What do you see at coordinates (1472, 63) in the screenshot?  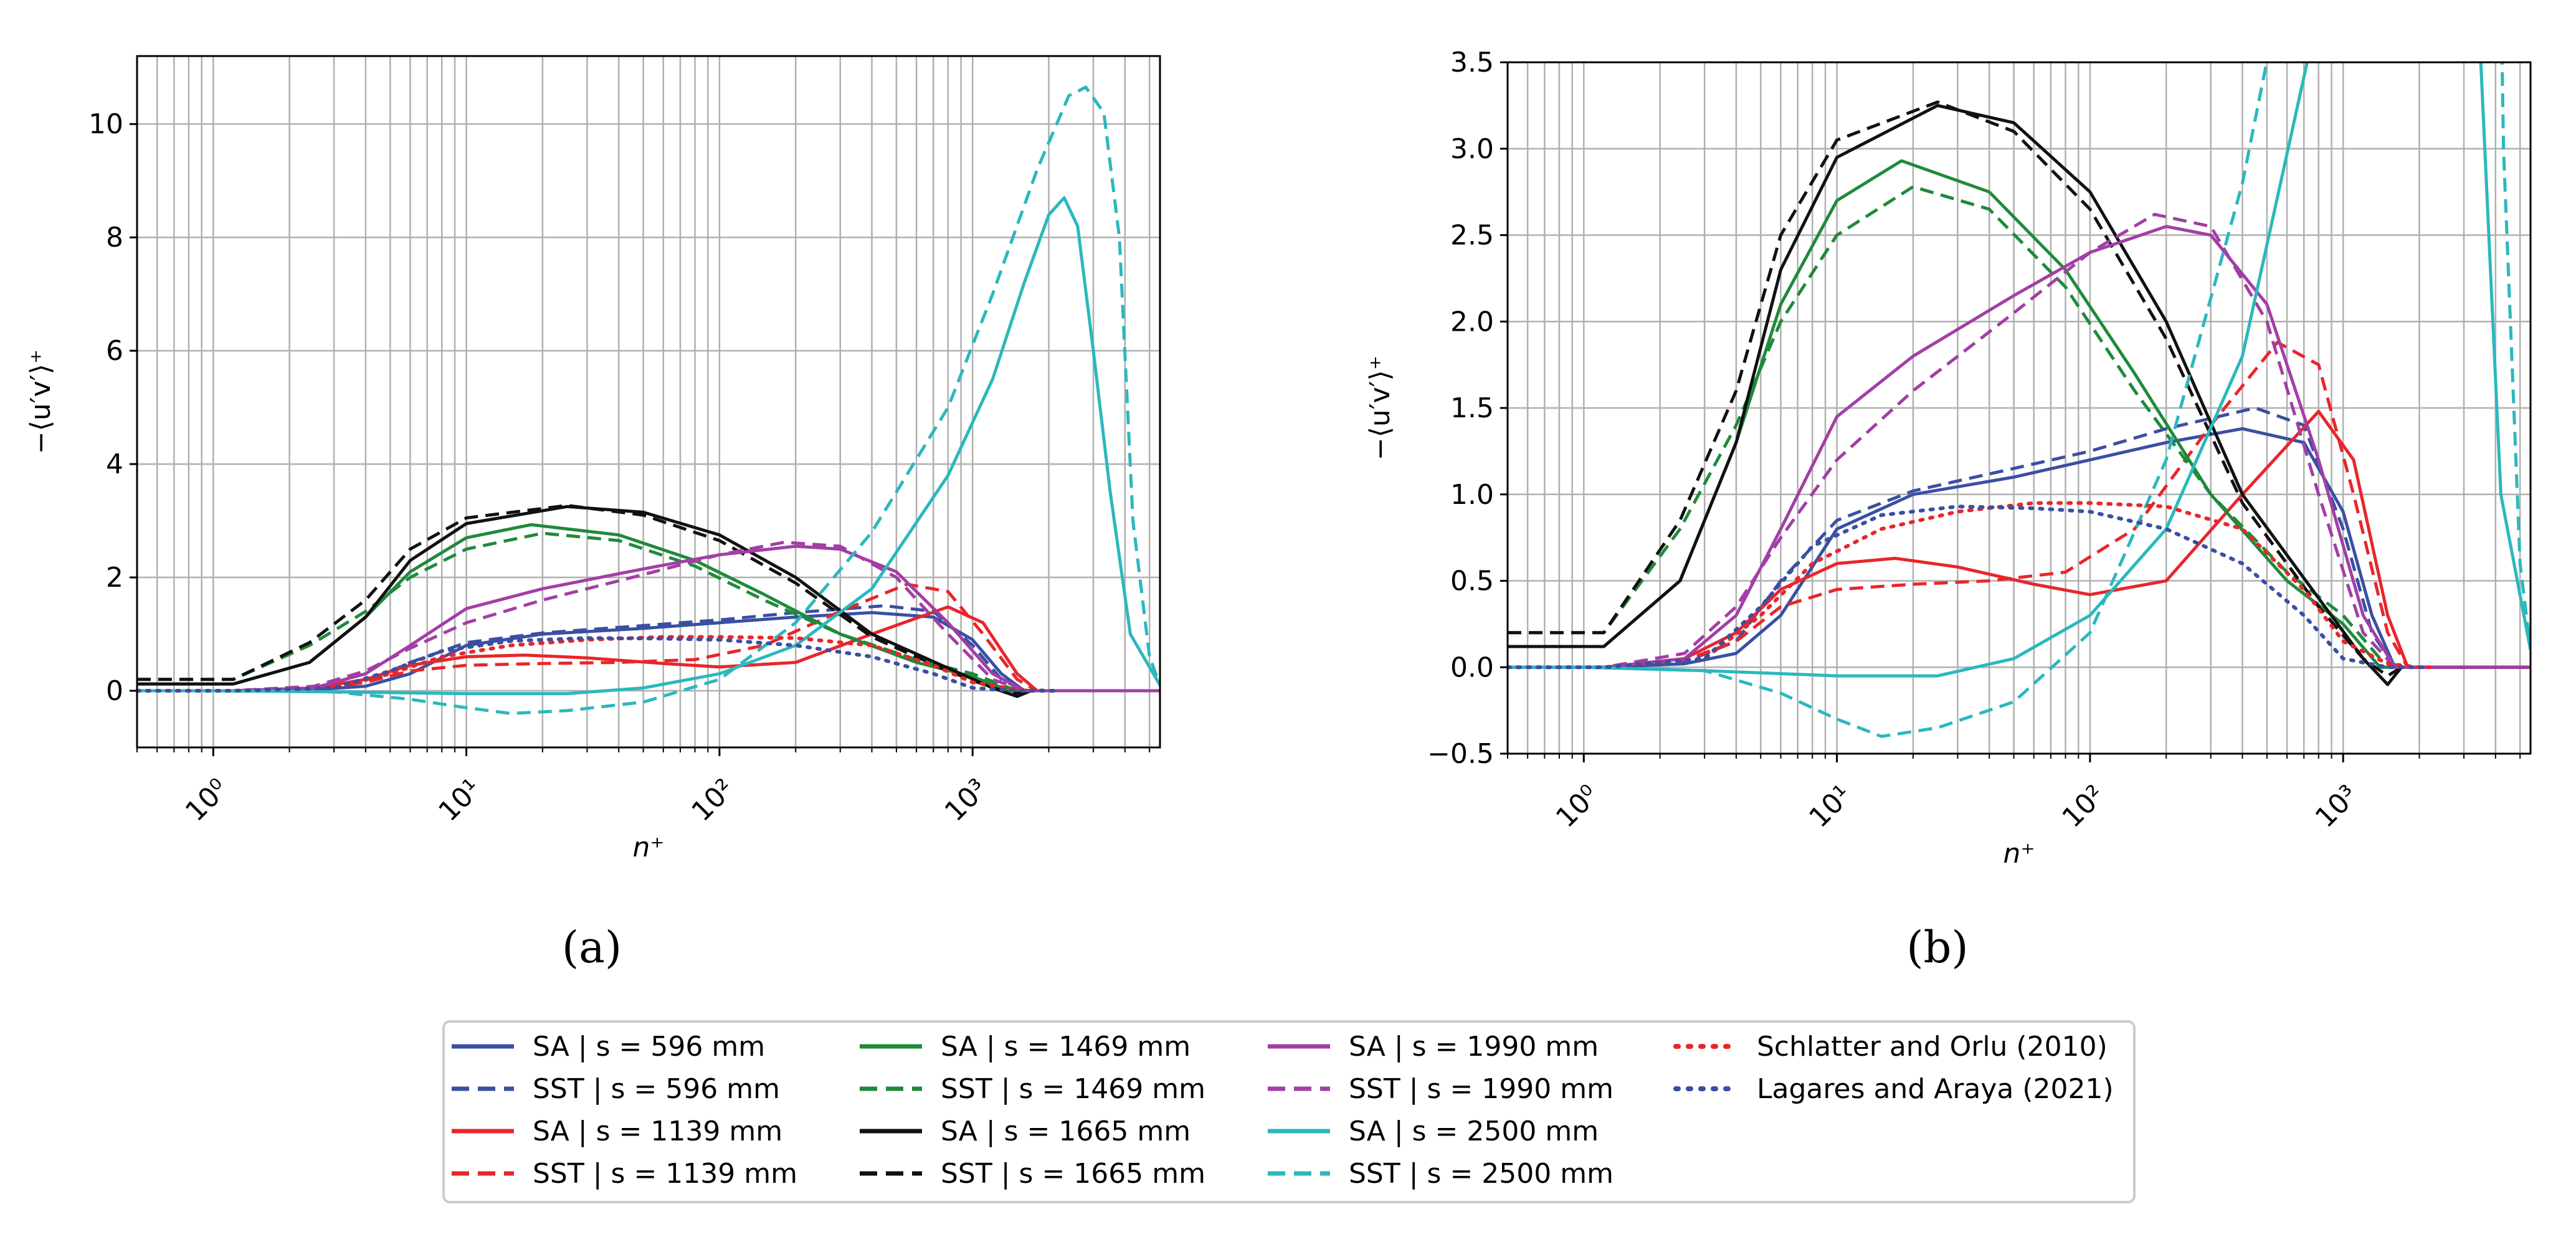 I see `y-tick-label: 3.5` at bounding box center [1472, 63].